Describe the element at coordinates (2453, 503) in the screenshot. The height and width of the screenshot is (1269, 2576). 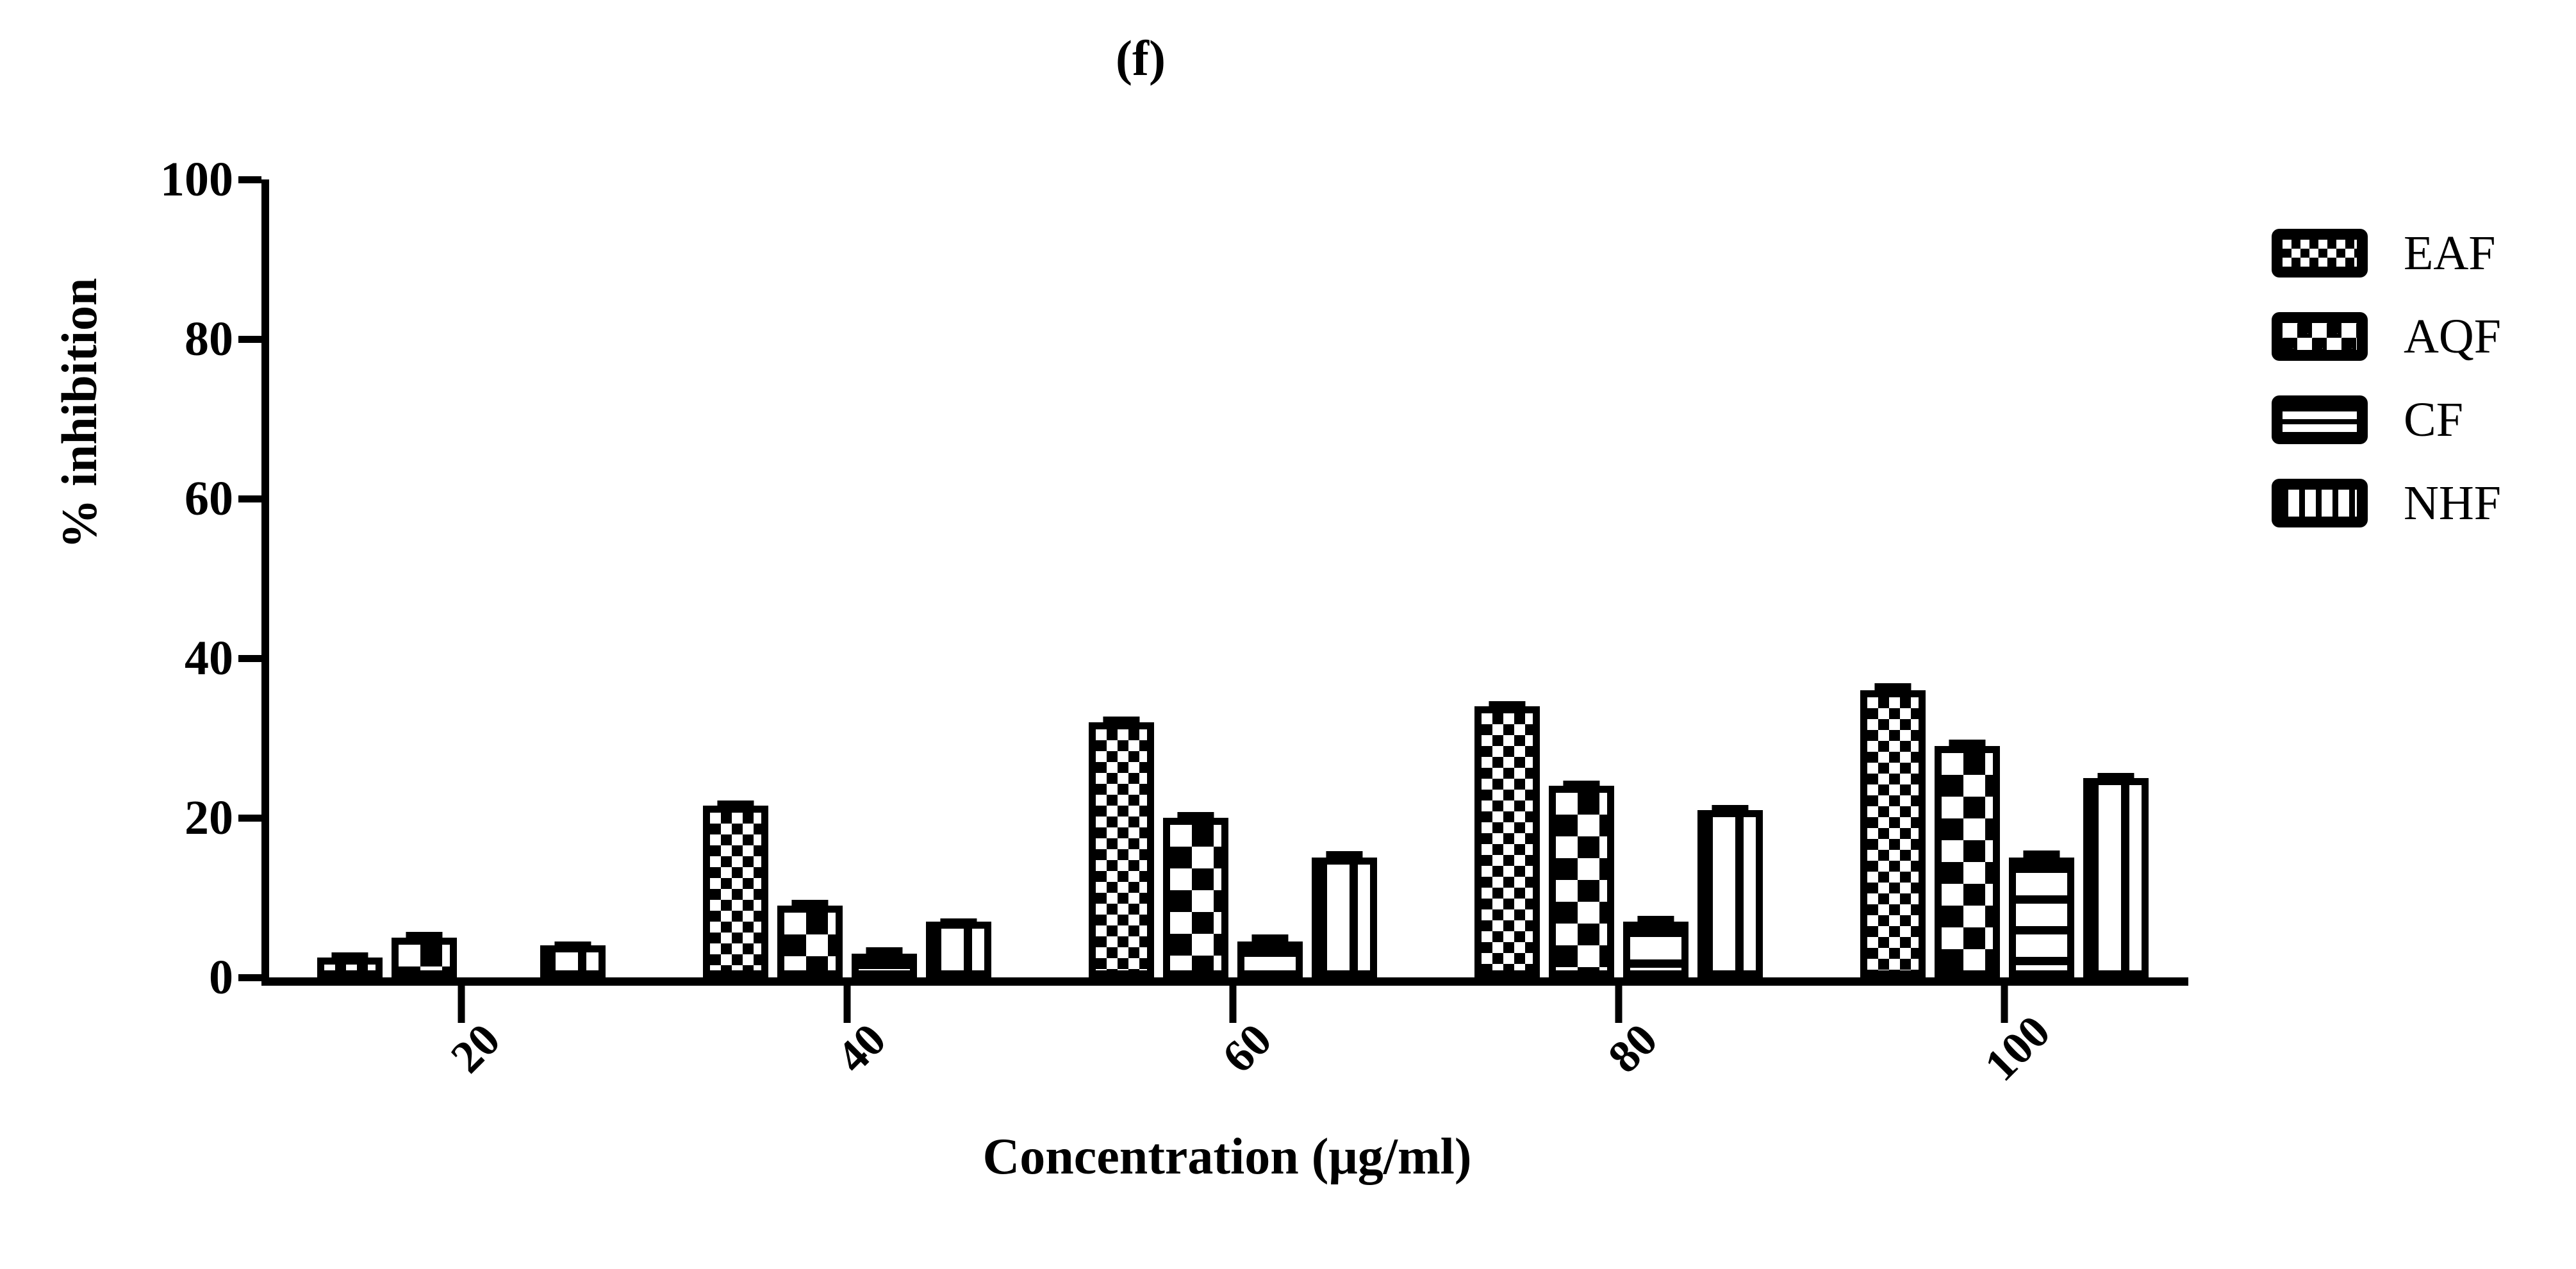
I see `legend-label: NHF` at that location.